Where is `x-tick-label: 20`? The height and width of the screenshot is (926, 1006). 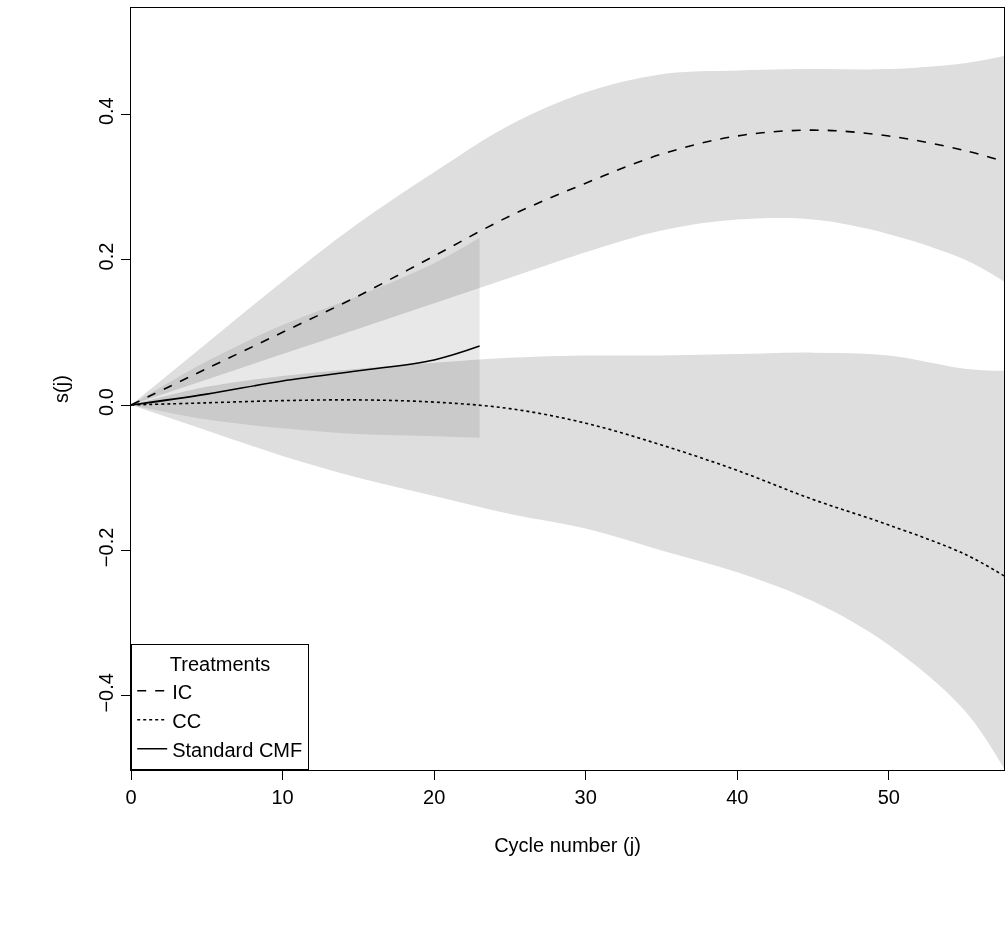
x-tick-label: 20 is located at coordinates (434, 797).